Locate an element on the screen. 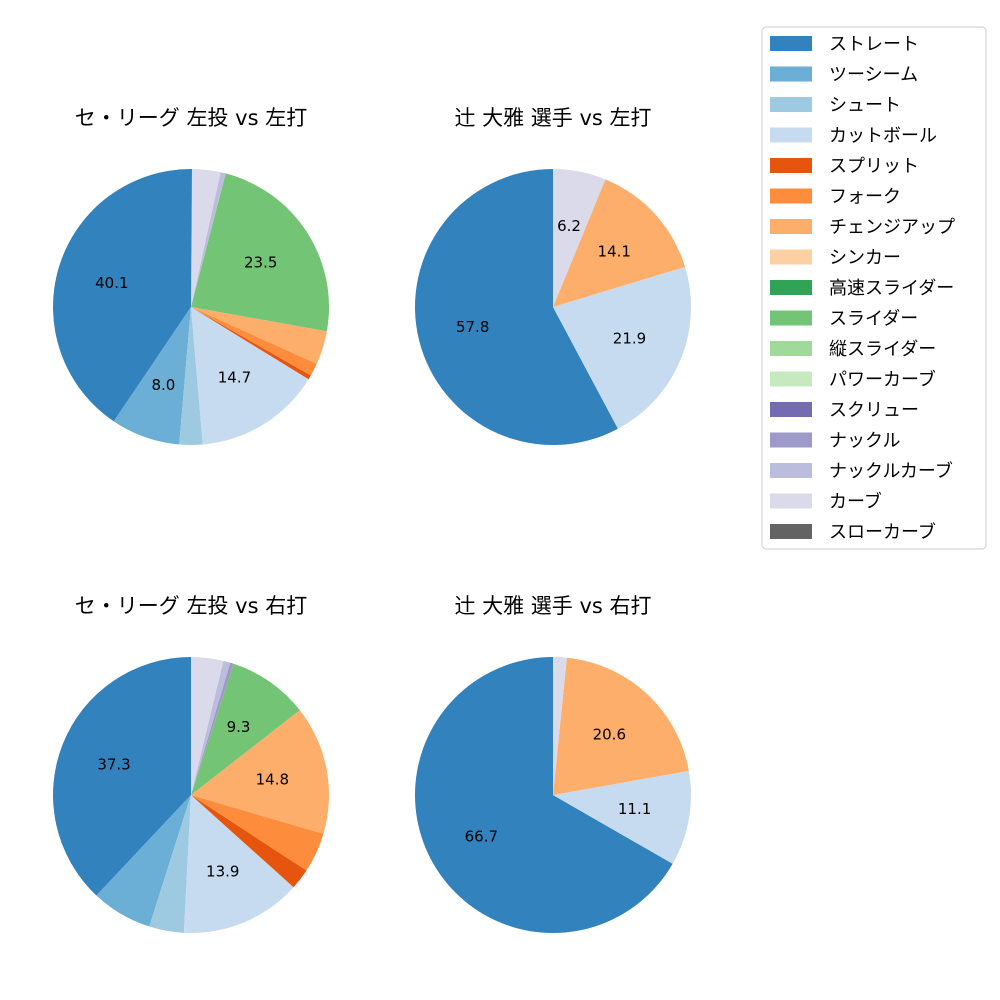 The image size is (1000, 1000). pie-2-slice-label-2: 21.9 is located at coordinates (629, 339).